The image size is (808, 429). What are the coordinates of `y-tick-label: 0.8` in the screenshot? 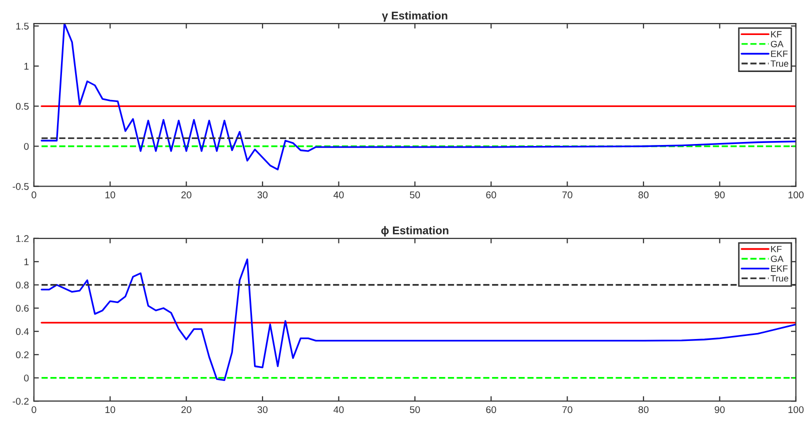 It's located at (22, 285).